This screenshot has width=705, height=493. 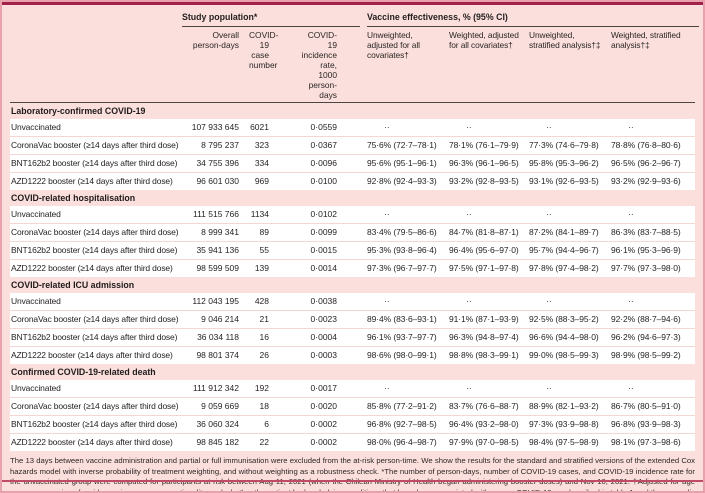 What do you see at coordinates (218, 337) in the screenshot?
I see `table-cell: 36 034 118` at bounding box center [218, 337].